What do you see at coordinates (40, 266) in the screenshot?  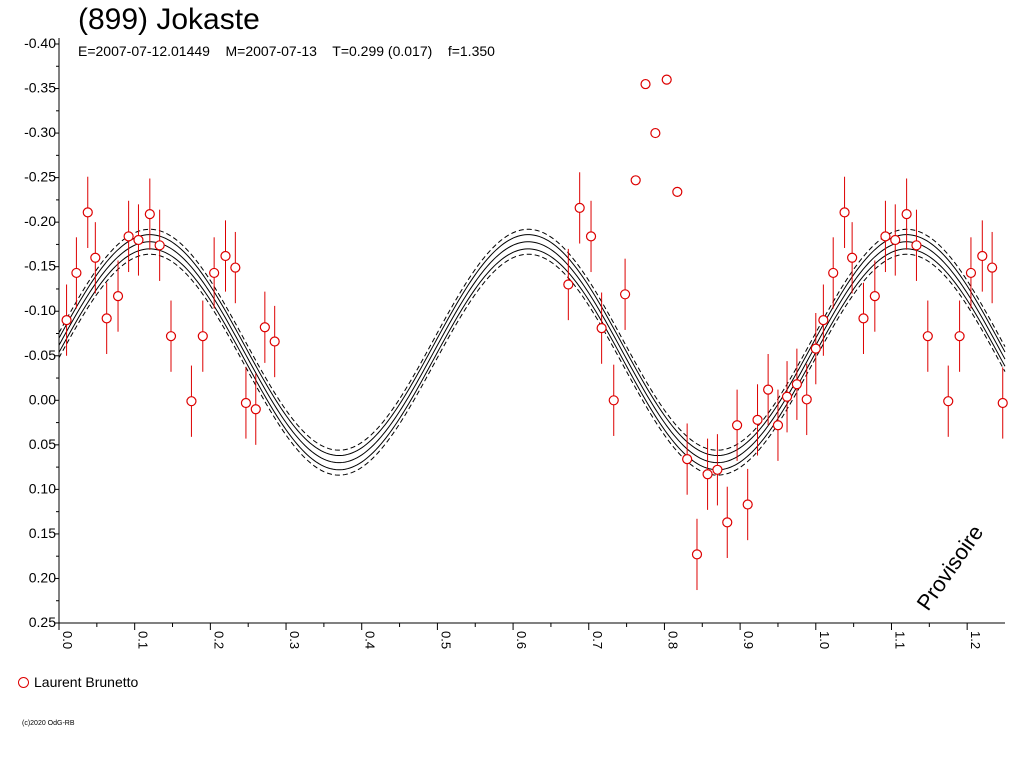 I see `y-tick-label: -0.15` at bounding box center [40, 266].